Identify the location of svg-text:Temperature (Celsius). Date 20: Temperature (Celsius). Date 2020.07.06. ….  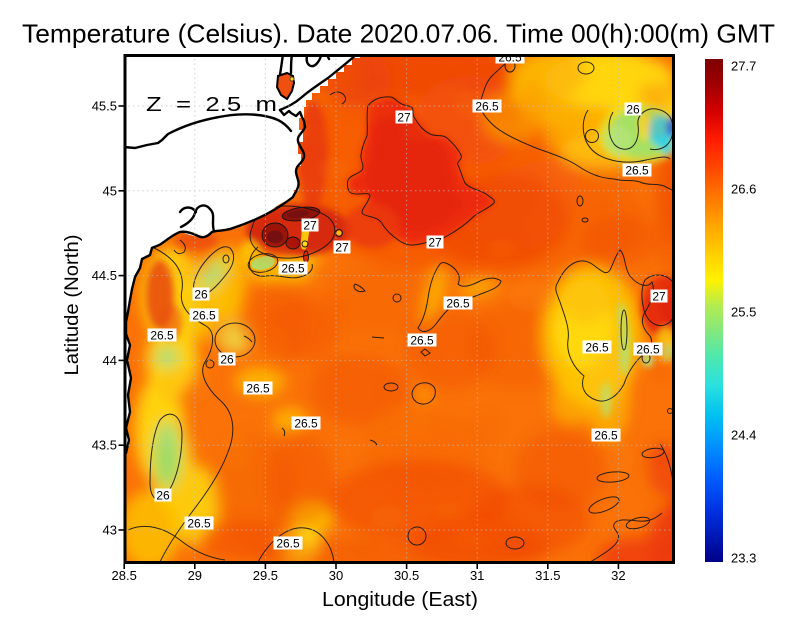
(398, 34).